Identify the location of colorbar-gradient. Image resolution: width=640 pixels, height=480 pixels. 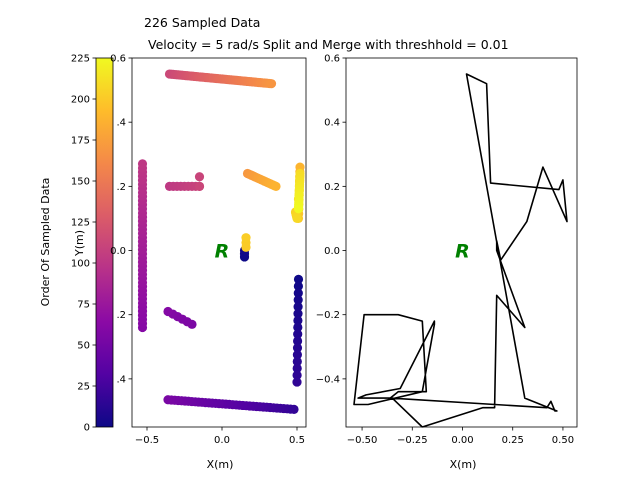
(104, 242).